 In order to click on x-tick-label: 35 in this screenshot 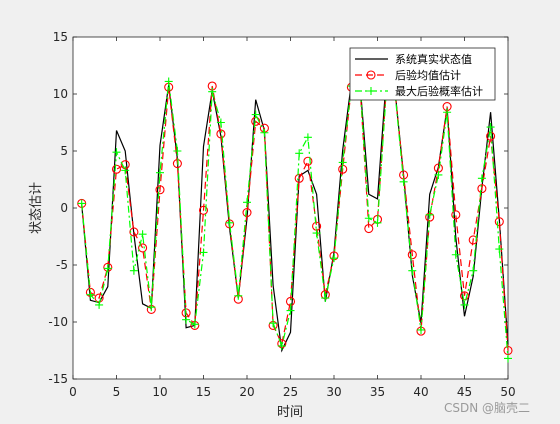, I will do `click(377, 392)`.